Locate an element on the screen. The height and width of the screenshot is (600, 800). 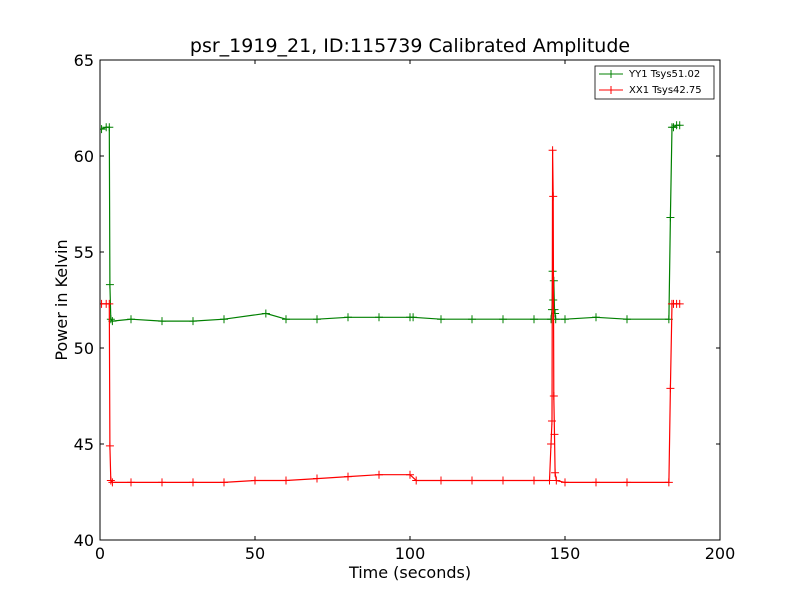
legend-box is located at coordinates (654, 82).